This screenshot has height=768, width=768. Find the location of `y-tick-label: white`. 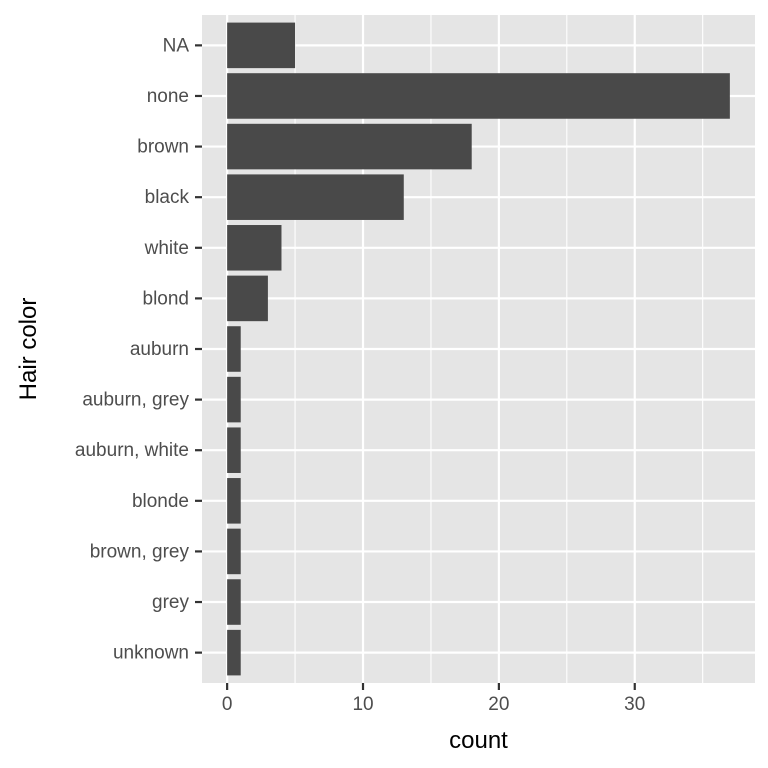

y-tick-label: white is located at coordinates (166, 248).